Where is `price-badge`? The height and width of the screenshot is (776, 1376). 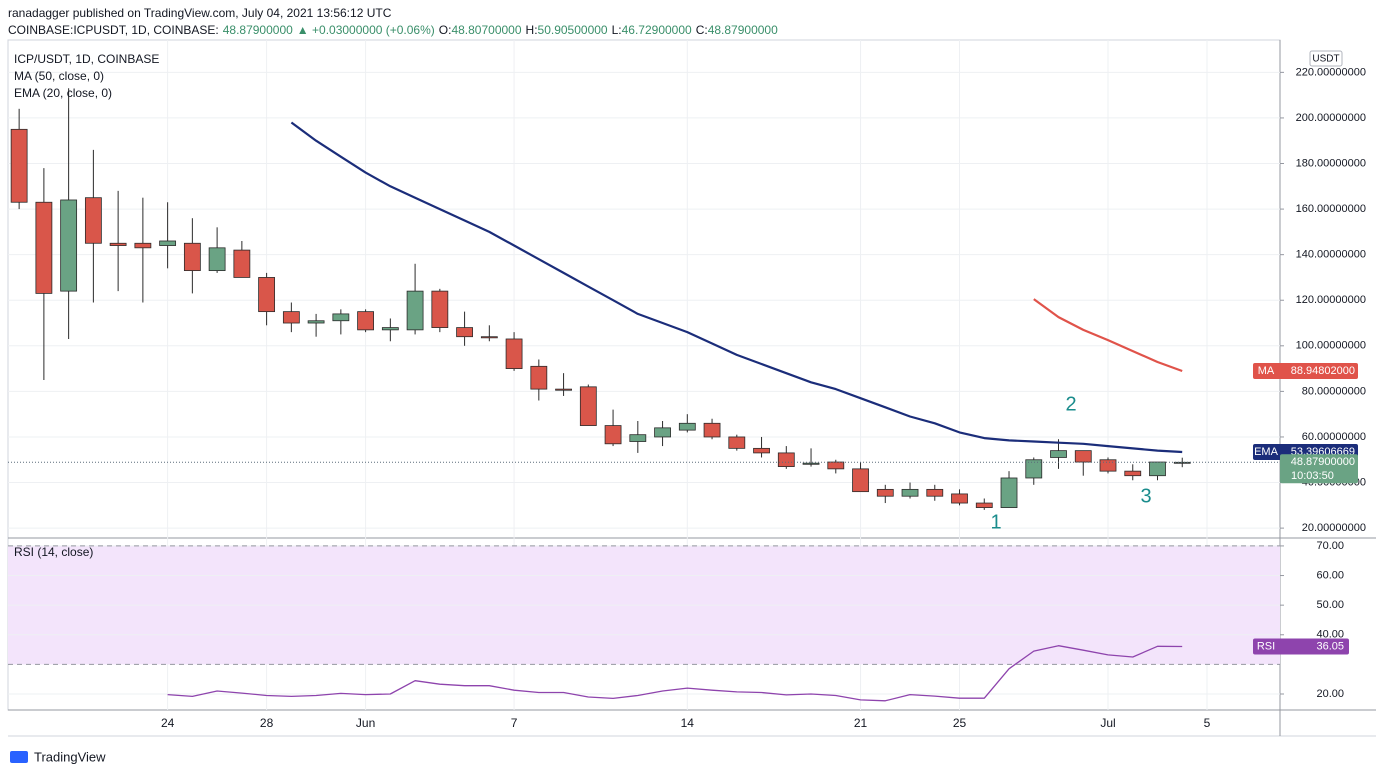
price-badge is located at coordinates (1319, 469).